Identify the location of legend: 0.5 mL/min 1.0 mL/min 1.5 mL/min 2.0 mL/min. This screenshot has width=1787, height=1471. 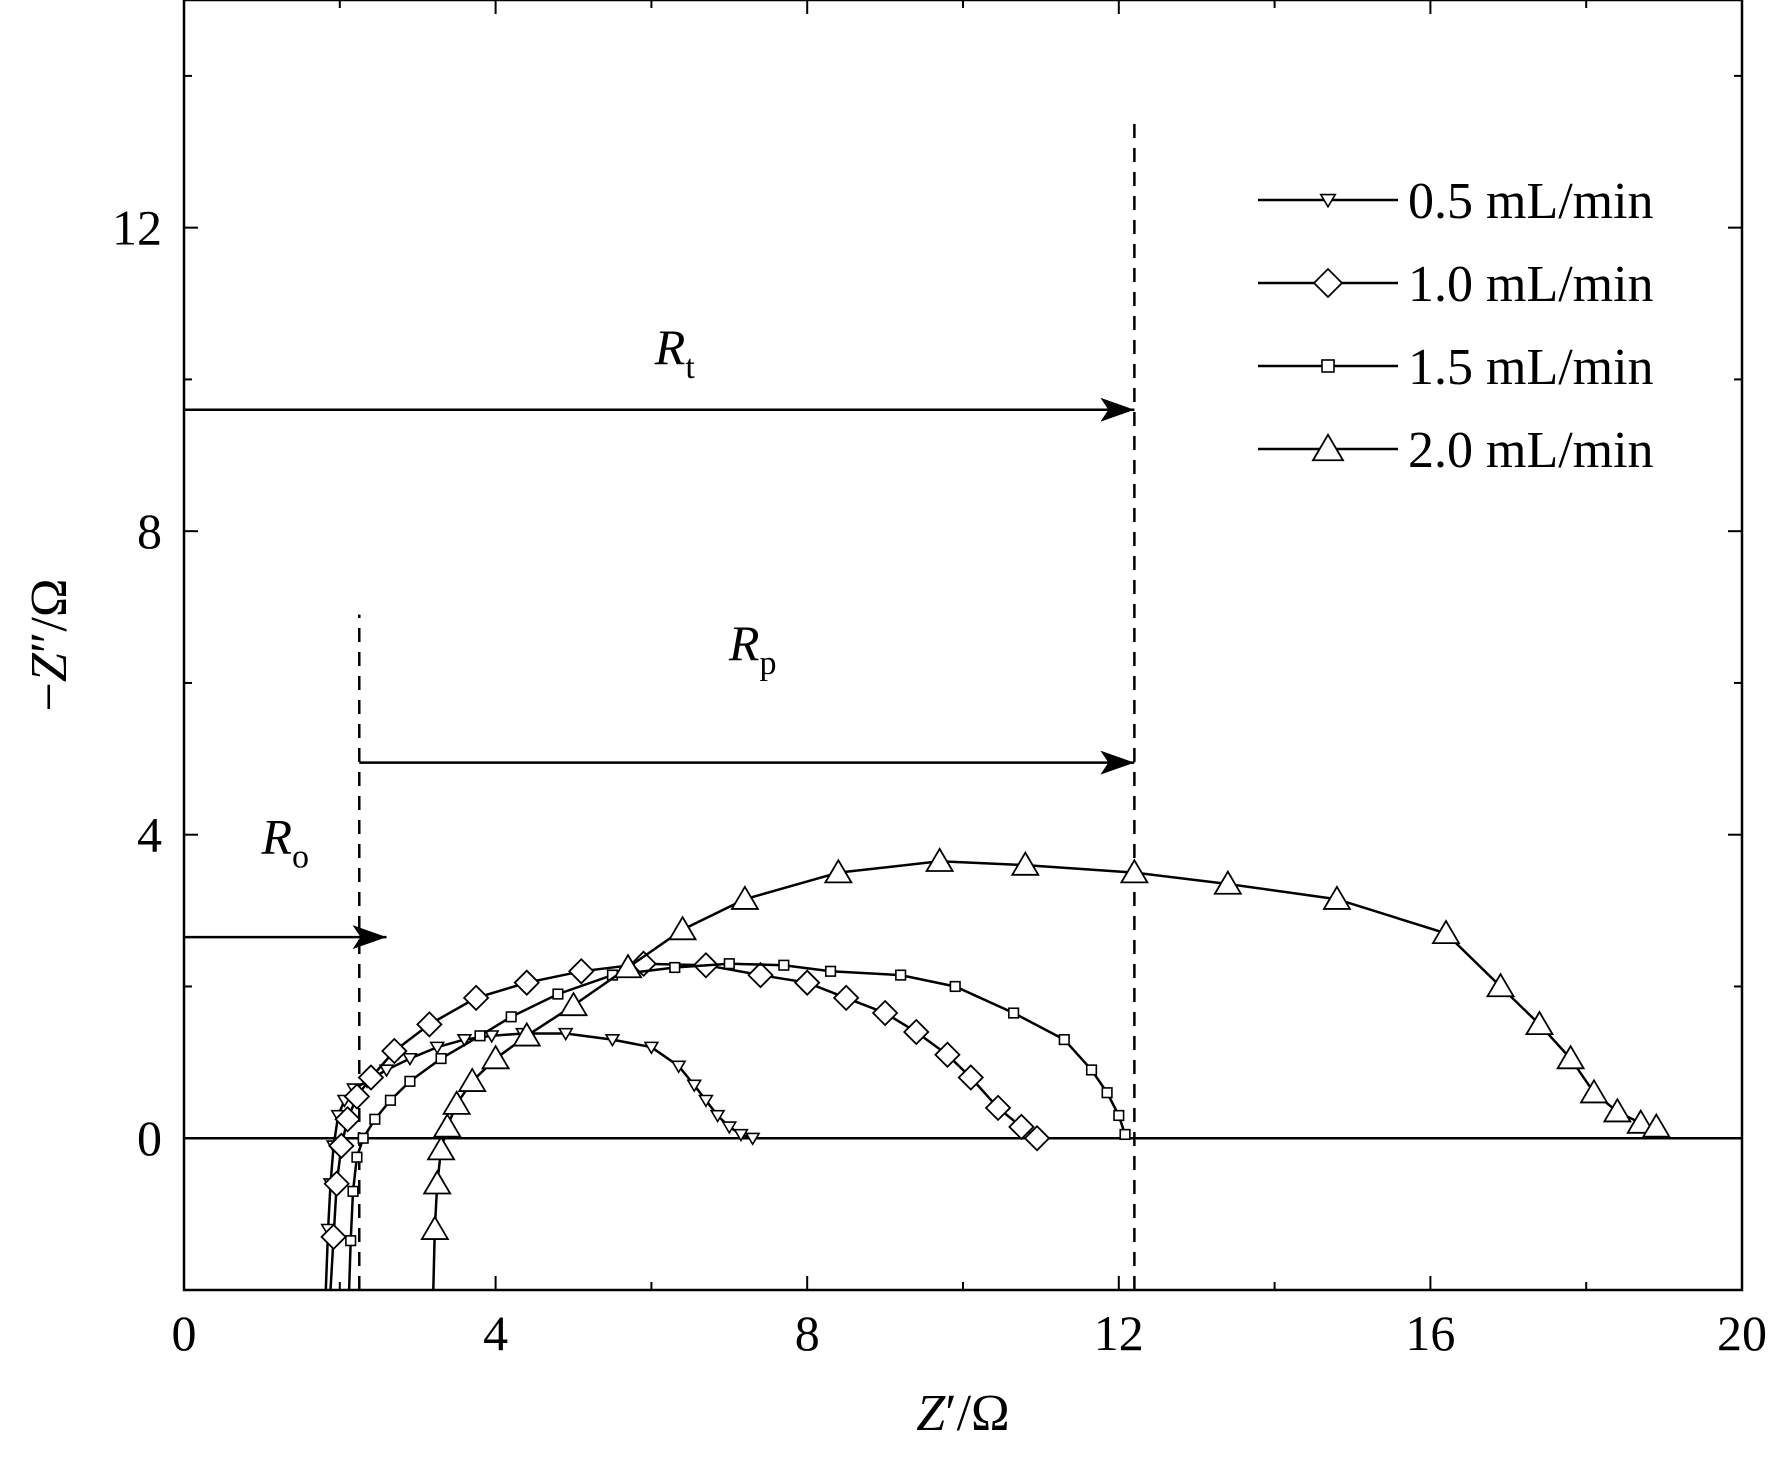
(1456, 326).